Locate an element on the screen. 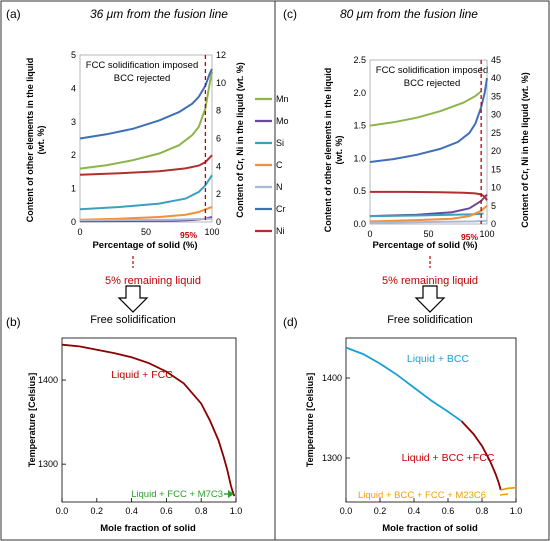 The width and height of the screenshot is (550, 541). chart-a-series-cr is located at coordinates (146, 104).